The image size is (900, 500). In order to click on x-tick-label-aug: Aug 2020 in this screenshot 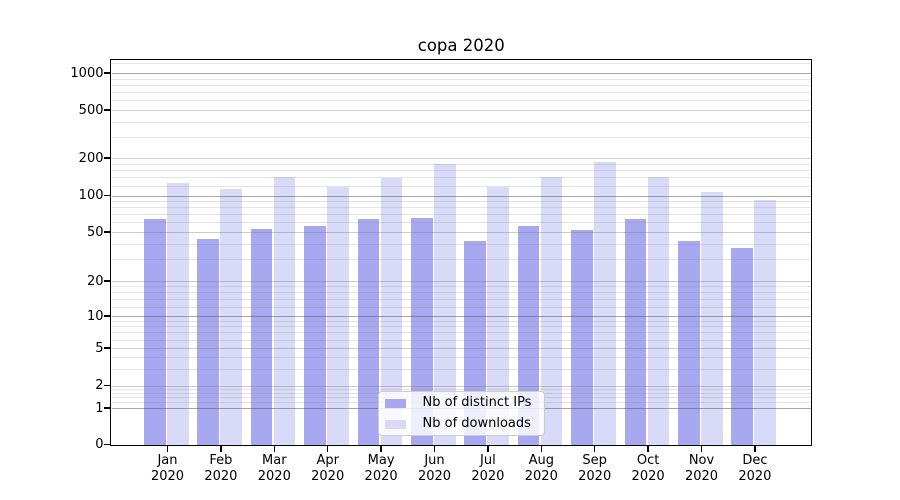, I will do `click(541, 468)`.